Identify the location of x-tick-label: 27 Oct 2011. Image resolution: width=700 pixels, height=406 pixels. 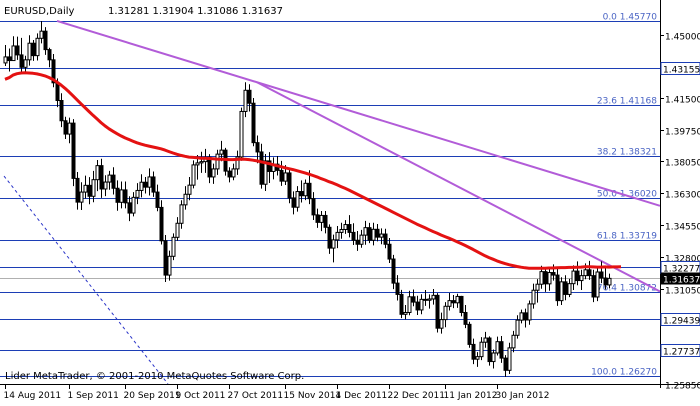
(256, 396).